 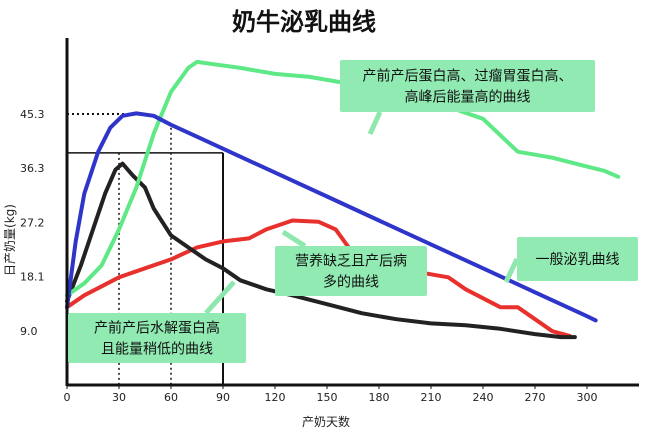 What do you see at coordinates (32, 114) in the screenshot?
I see `y-tick-label: 45.3` at bounding box center [32, 114].